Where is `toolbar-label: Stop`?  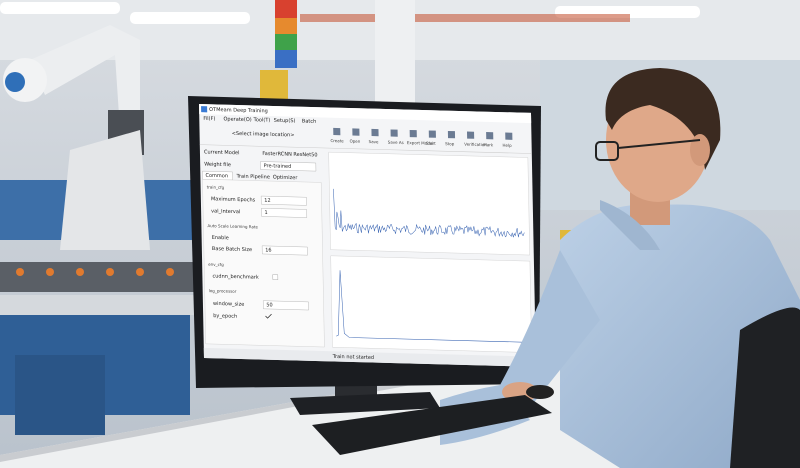 toolbar-label: Stop is located at coordinates (450, 143).